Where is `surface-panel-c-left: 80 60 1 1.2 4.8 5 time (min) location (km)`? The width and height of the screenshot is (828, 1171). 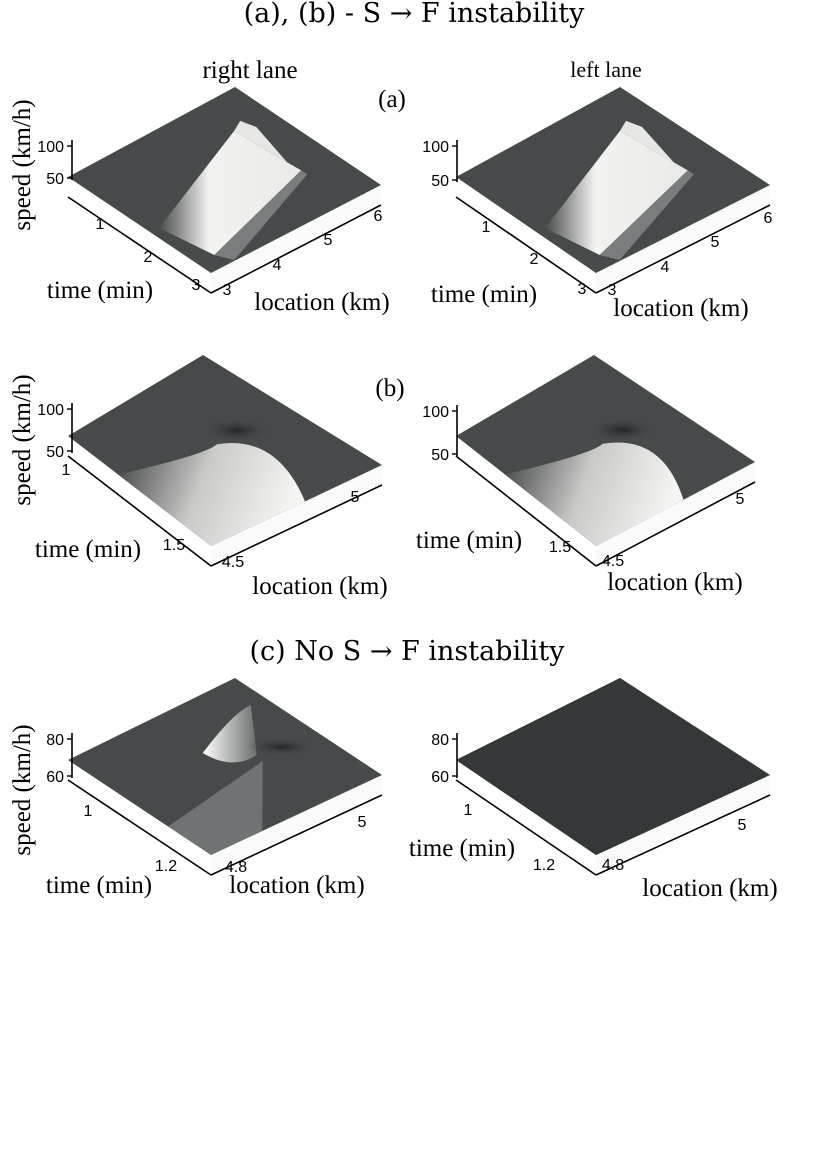
surface-panel-c-left: 80 60 1 1.2 4.8 5 time (min) location (km) is located at coordinates (593, 790).